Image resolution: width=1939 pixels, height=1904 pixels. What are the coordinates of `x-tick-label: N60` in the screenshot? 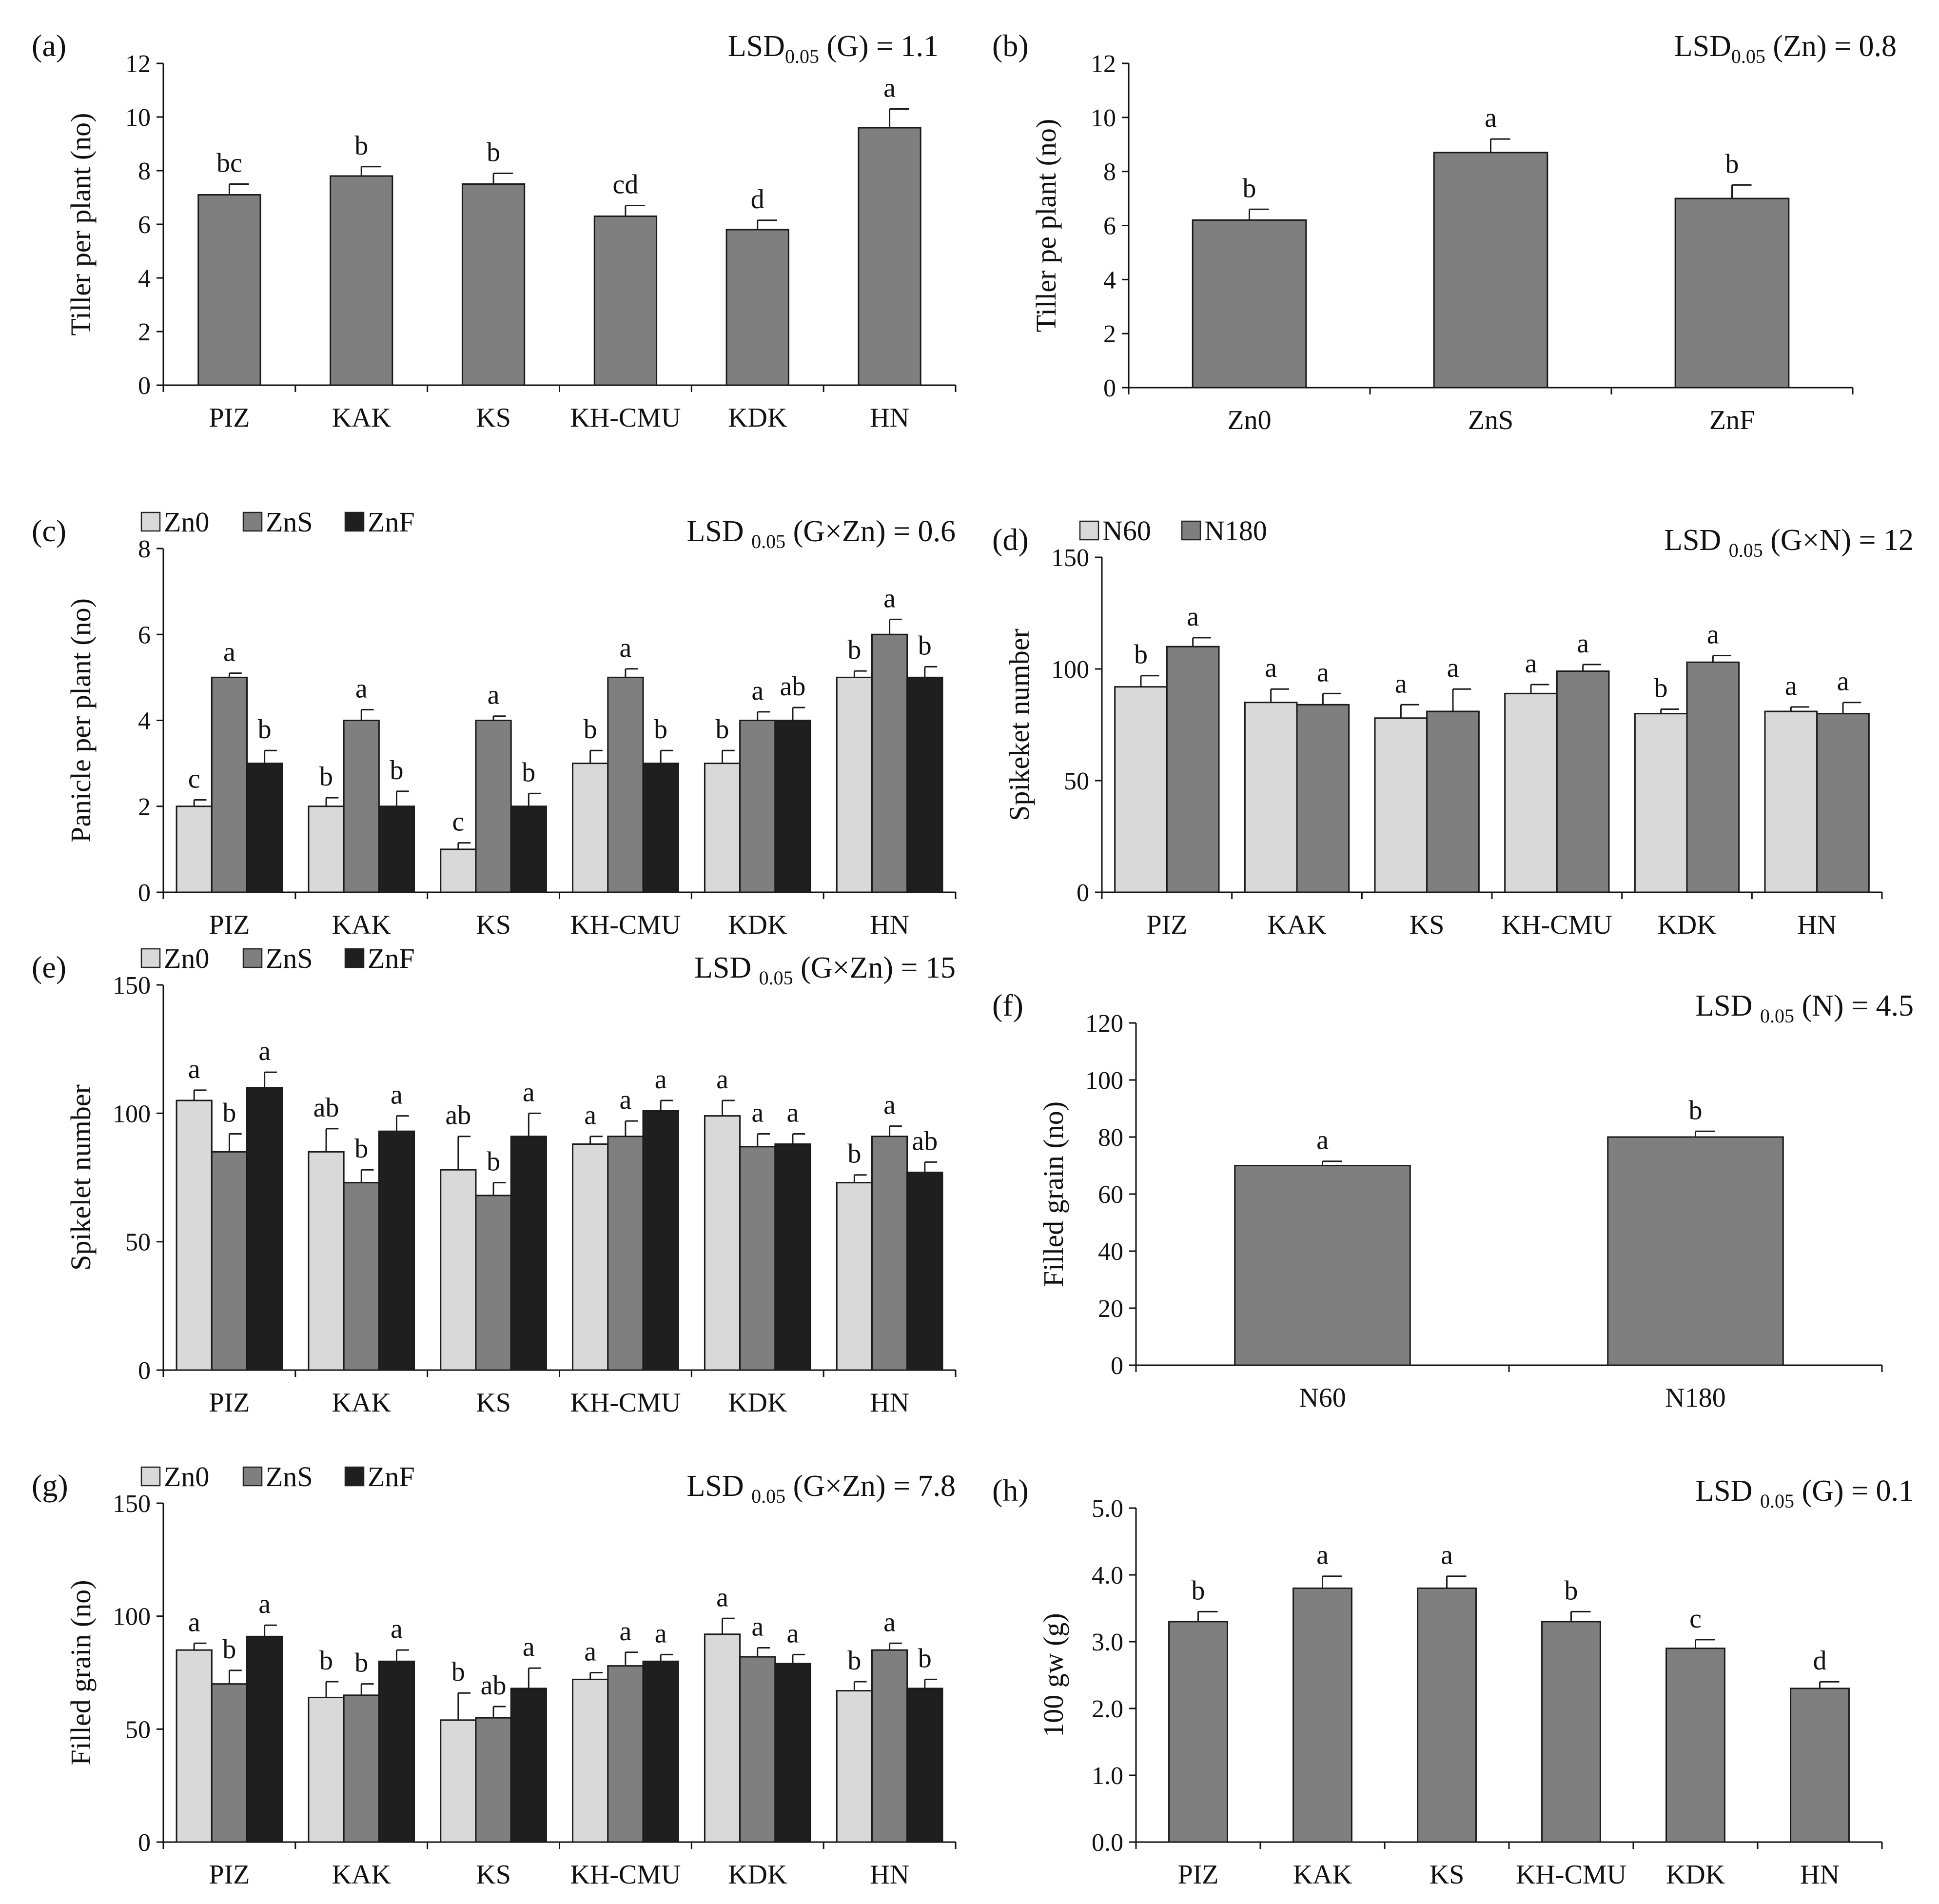 It's located at (1322, 1398).